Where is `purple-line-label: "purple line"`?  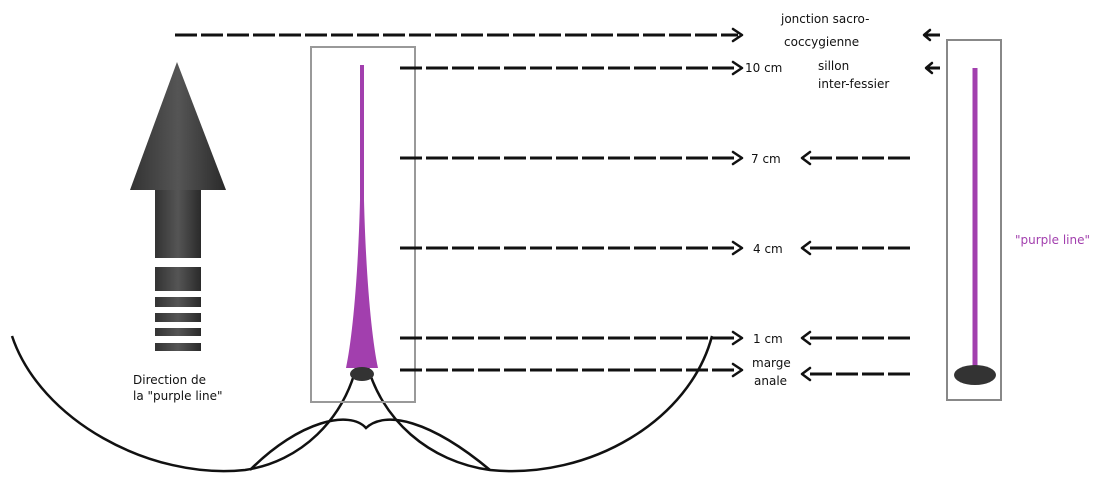
purple-line-label: "purple line" is located at coordinates (1052, 240).